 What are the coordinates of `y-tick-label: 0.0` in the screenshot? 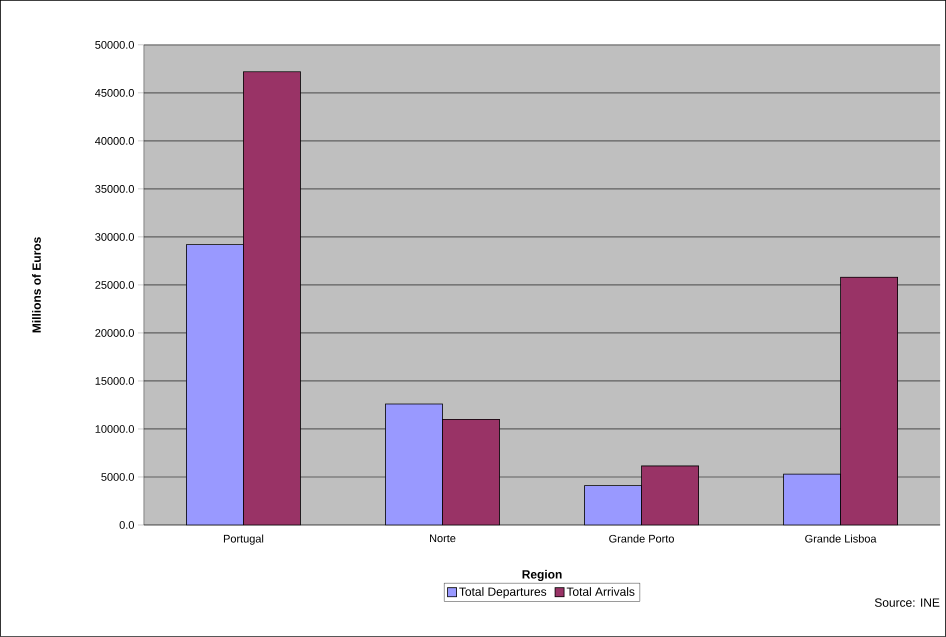 It's located at (127, 525).